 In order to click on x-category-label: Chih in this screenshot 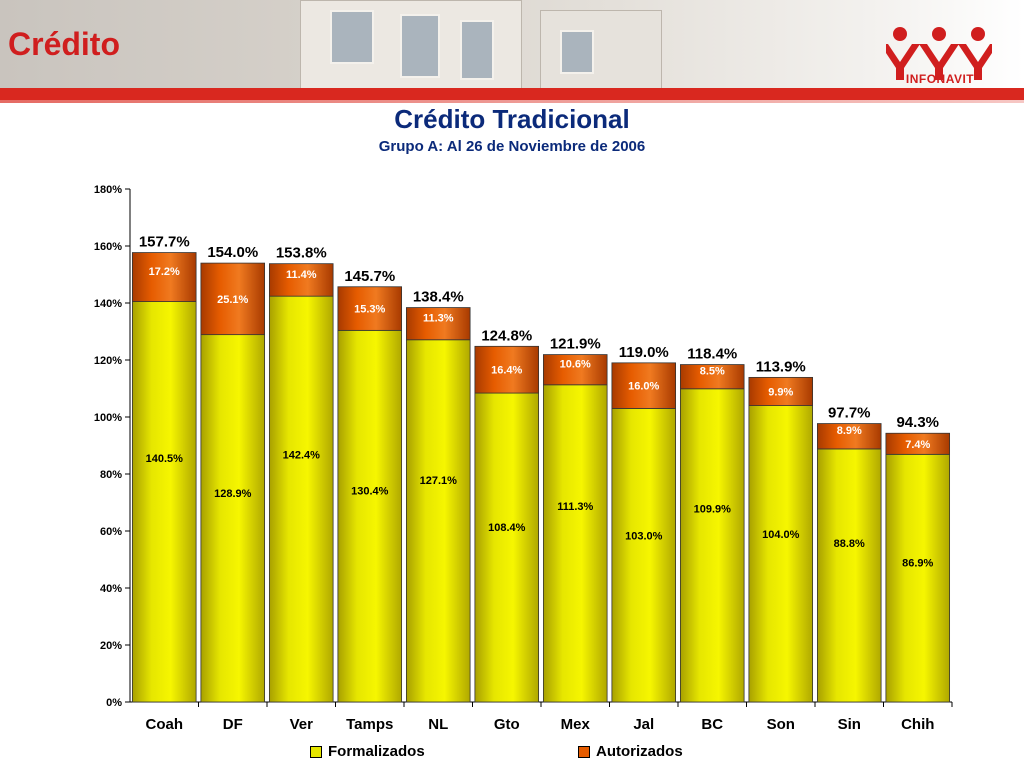, I will do `click(917, 724)`.